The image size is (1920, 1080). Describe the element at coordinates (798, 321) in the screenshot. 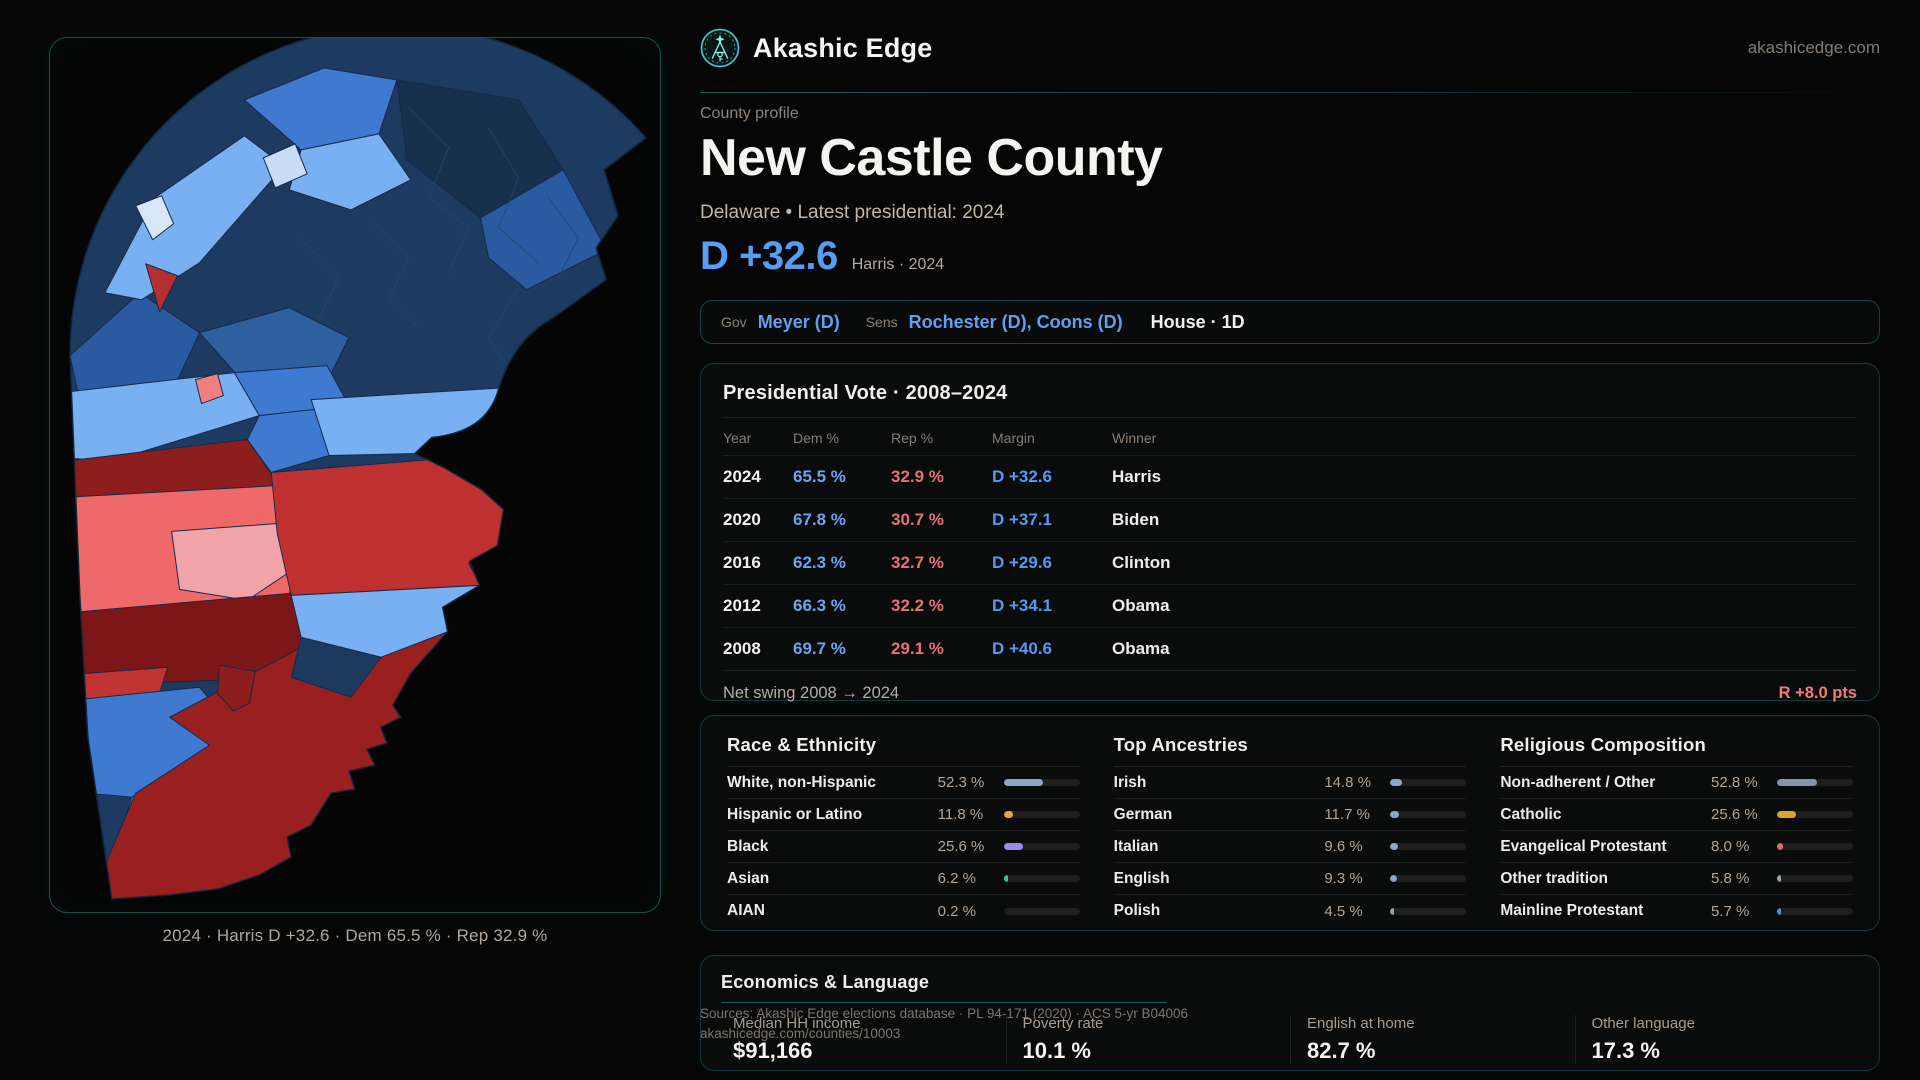

I see `gov-value-link: Meyer (D)` at that location.